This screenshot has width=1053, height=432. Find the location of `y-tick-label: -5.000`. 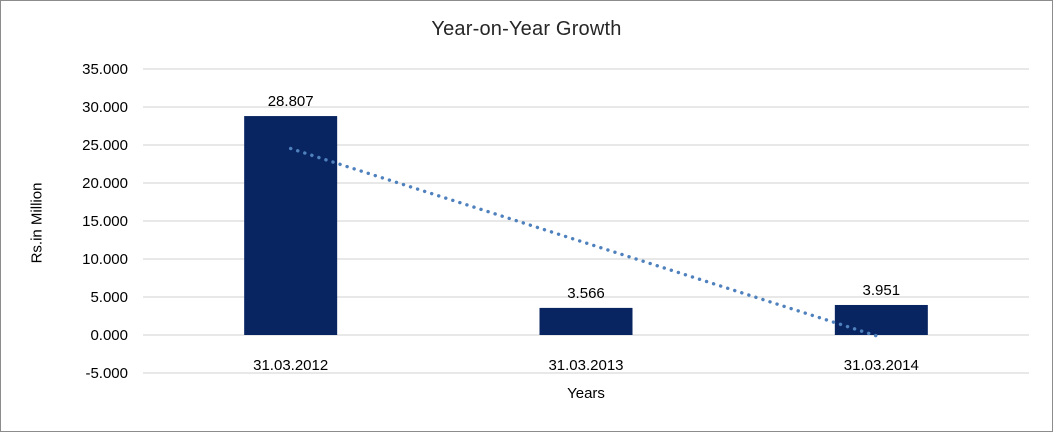

y-tick-label: -5.000 is located at coordinates (106, 373).